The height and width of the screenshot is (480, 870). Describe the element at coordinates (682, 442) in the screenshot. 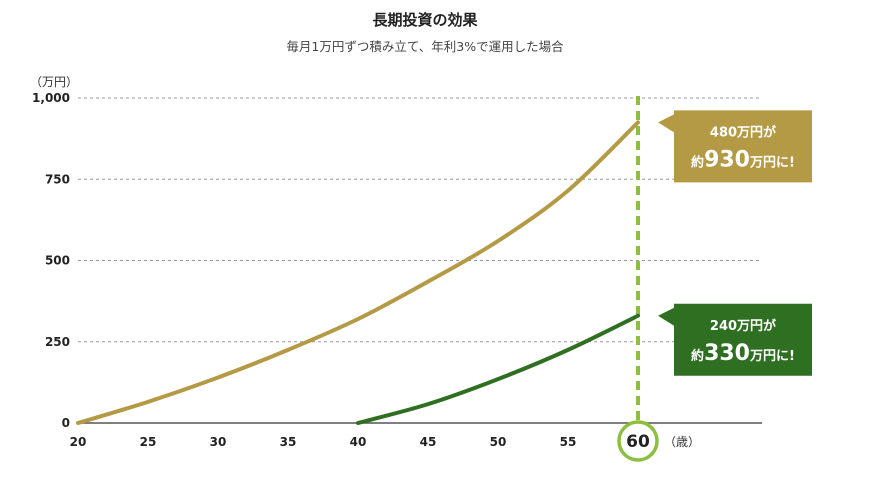

I see `x-axis-unit: （歳）` at that location.